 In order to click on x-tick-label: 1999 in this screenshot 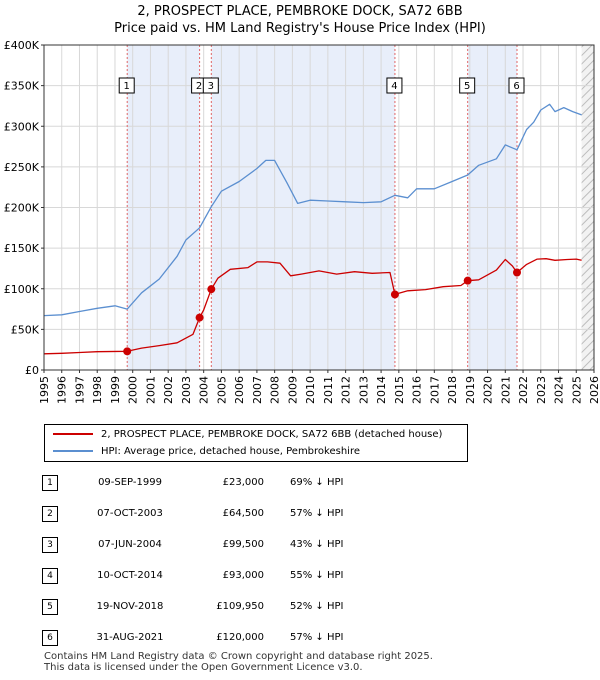, I will do `click(115, 390)`.